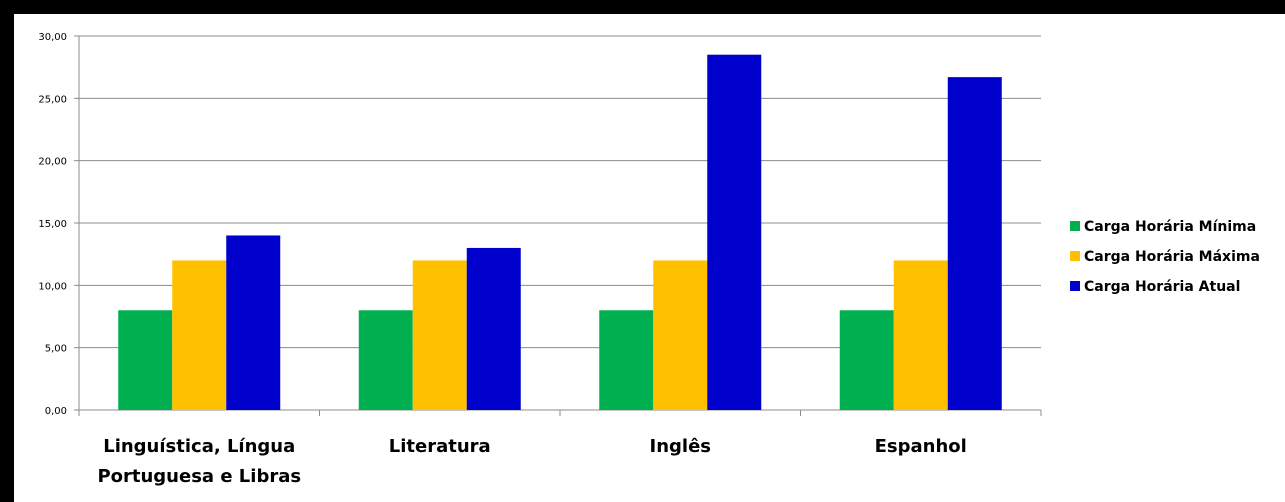  Describe the element at coordinates (921, 446) in the screenshot. I see `x-tick-label: Espanhol` at that location.